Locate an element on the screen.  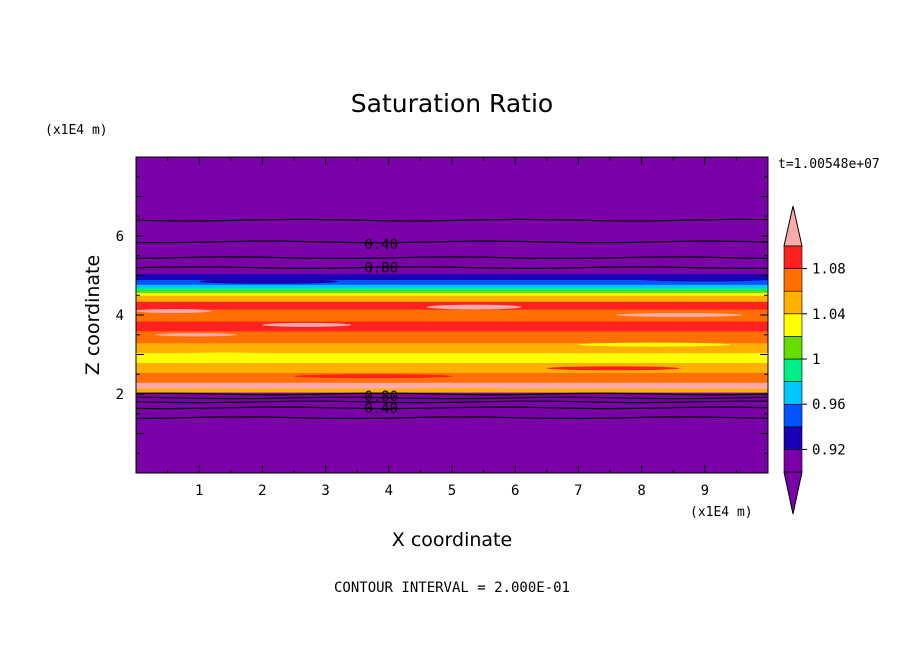
colorbar-label-1: 0.96 is located at coordinates (829, 405).